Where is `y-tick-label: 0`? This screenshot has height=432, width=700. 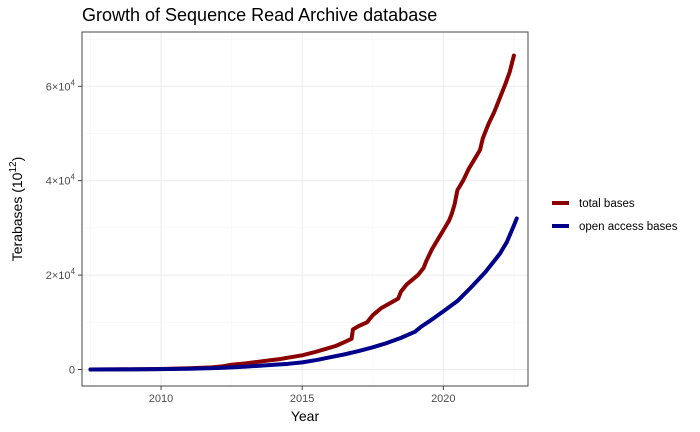
y-tick-label: 0 is located at coordinates (72, 370).